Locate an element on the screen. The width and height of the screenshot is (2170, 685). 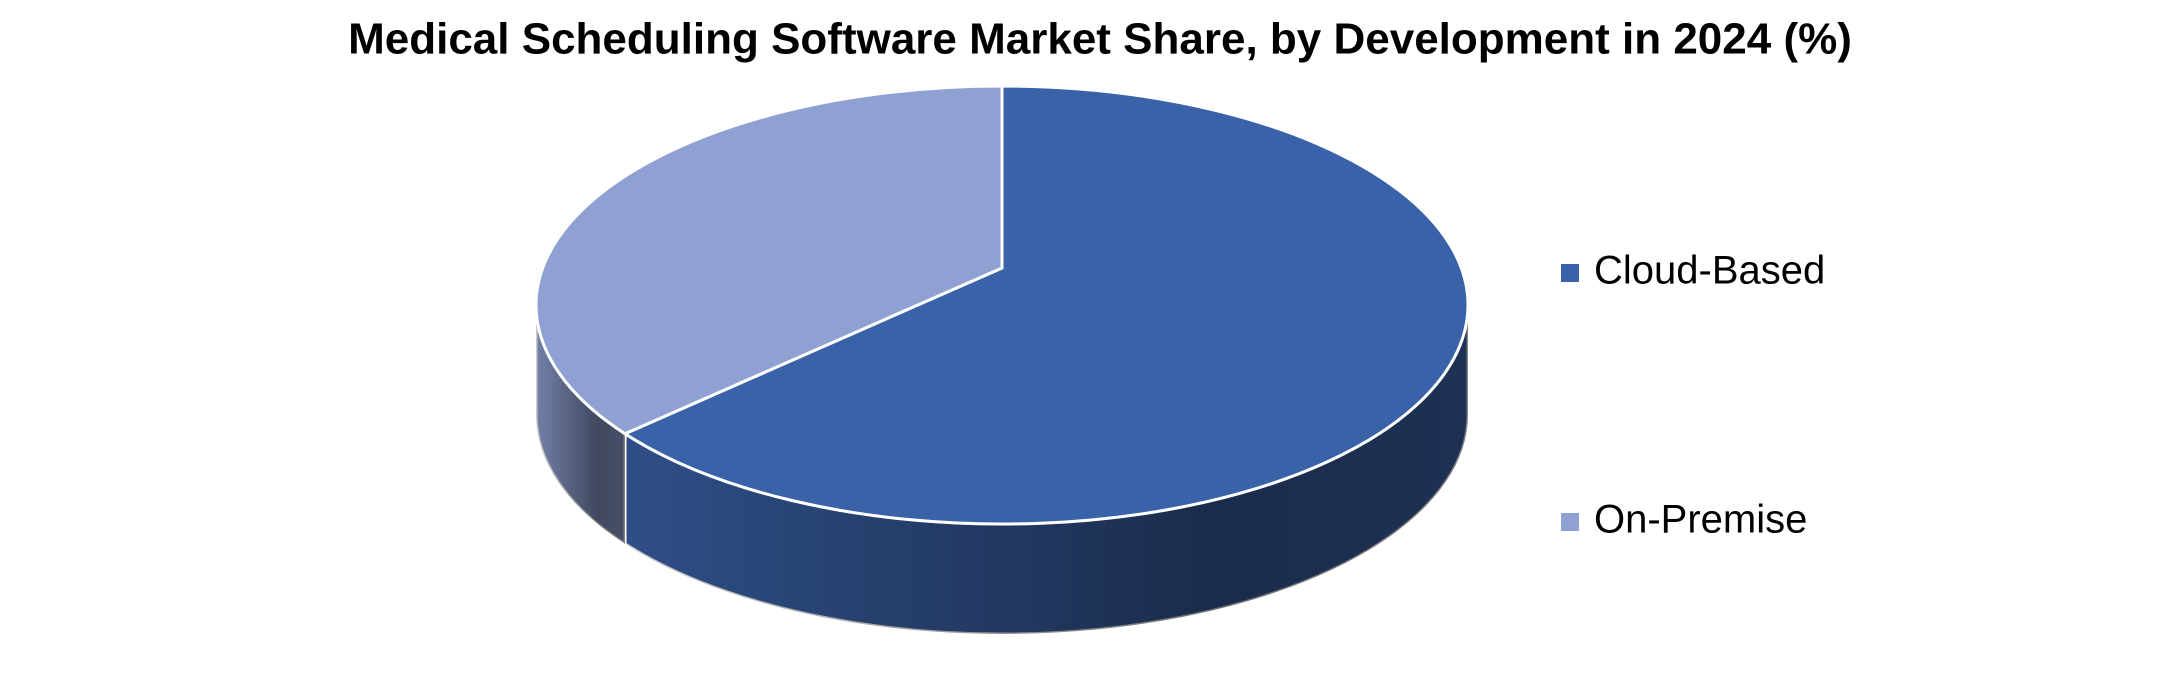
legend: Cloud-Based On-Premise is located at coordinates (1693, 395).